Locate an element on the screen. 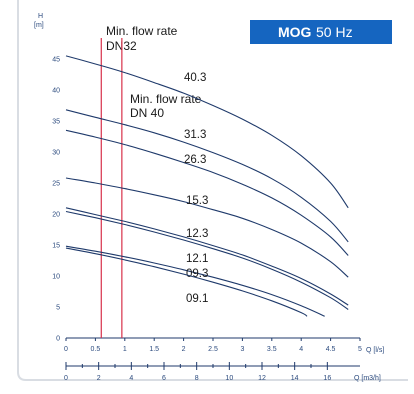 This screenshot has width=414, height=394. x-tick-label: 4 is located at coordinates (301, 349).